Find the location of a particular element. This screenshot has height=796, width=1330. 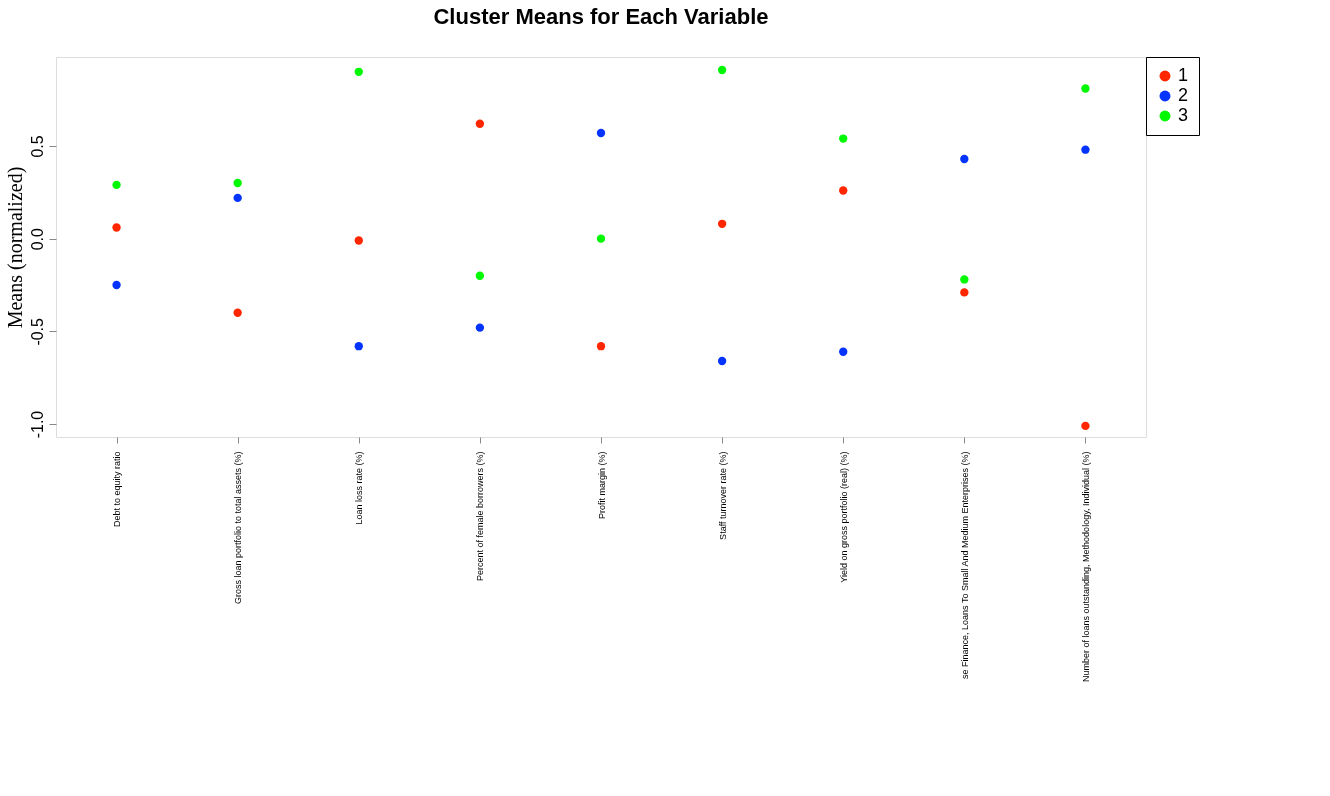

legend-label: 2 is located at coordinates (1183, 95).